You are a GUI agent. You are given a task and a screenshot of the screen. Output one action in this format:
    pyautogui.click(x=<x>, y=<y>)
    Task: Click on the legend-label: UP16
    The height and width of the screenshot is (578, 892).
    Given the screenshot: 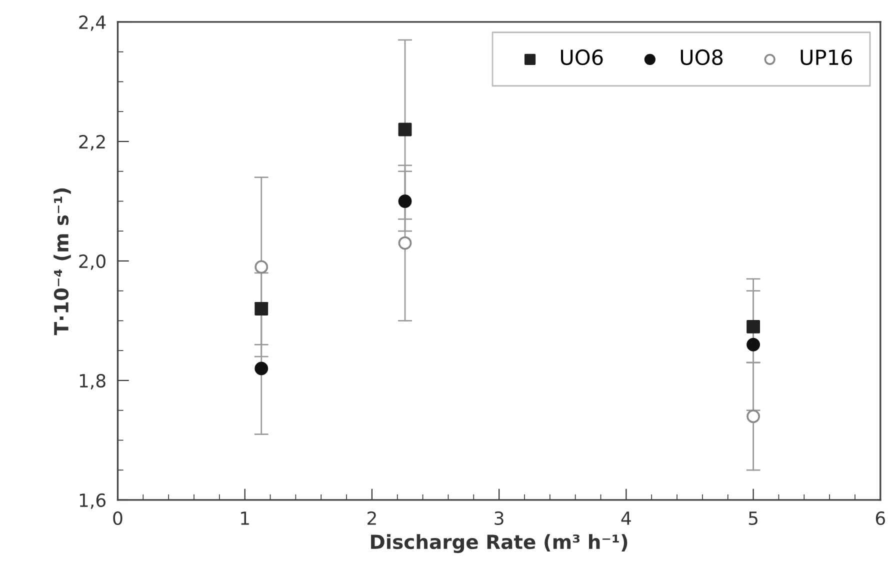 What is the action you would take?
    pyautogui.click(x=826, y=57)
    